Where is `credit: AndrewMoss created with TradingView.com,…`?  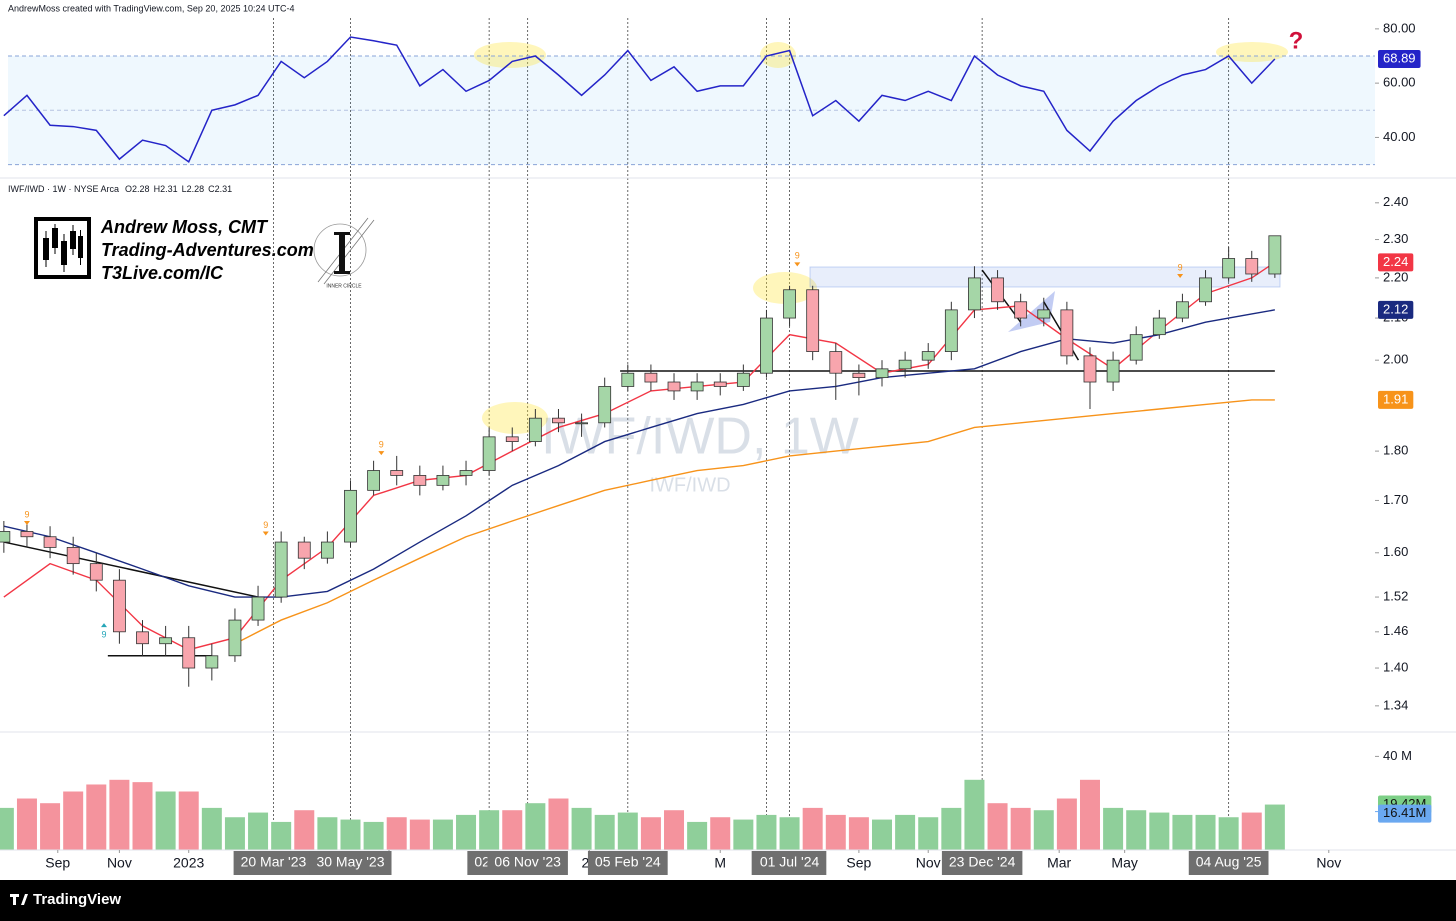
credit: AndrewMoss created with TradingView.com,… is located at coordinates (151, 8).